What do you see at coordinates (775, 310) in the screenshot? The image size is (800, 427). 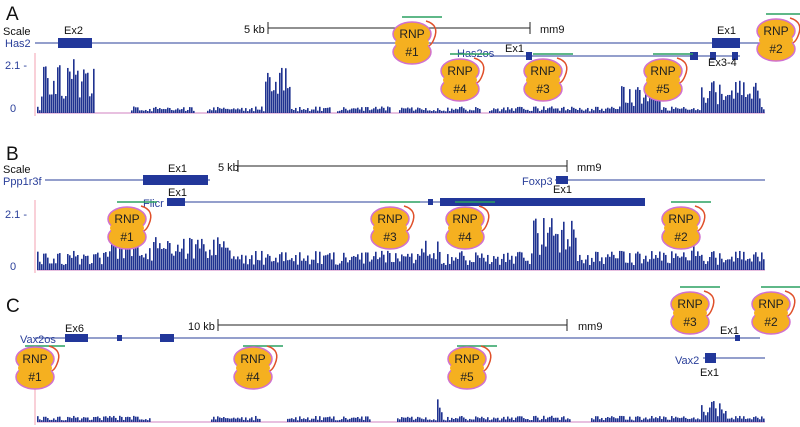 I see `rnp-complex: RNP #2` at bounding box center [775, 310].